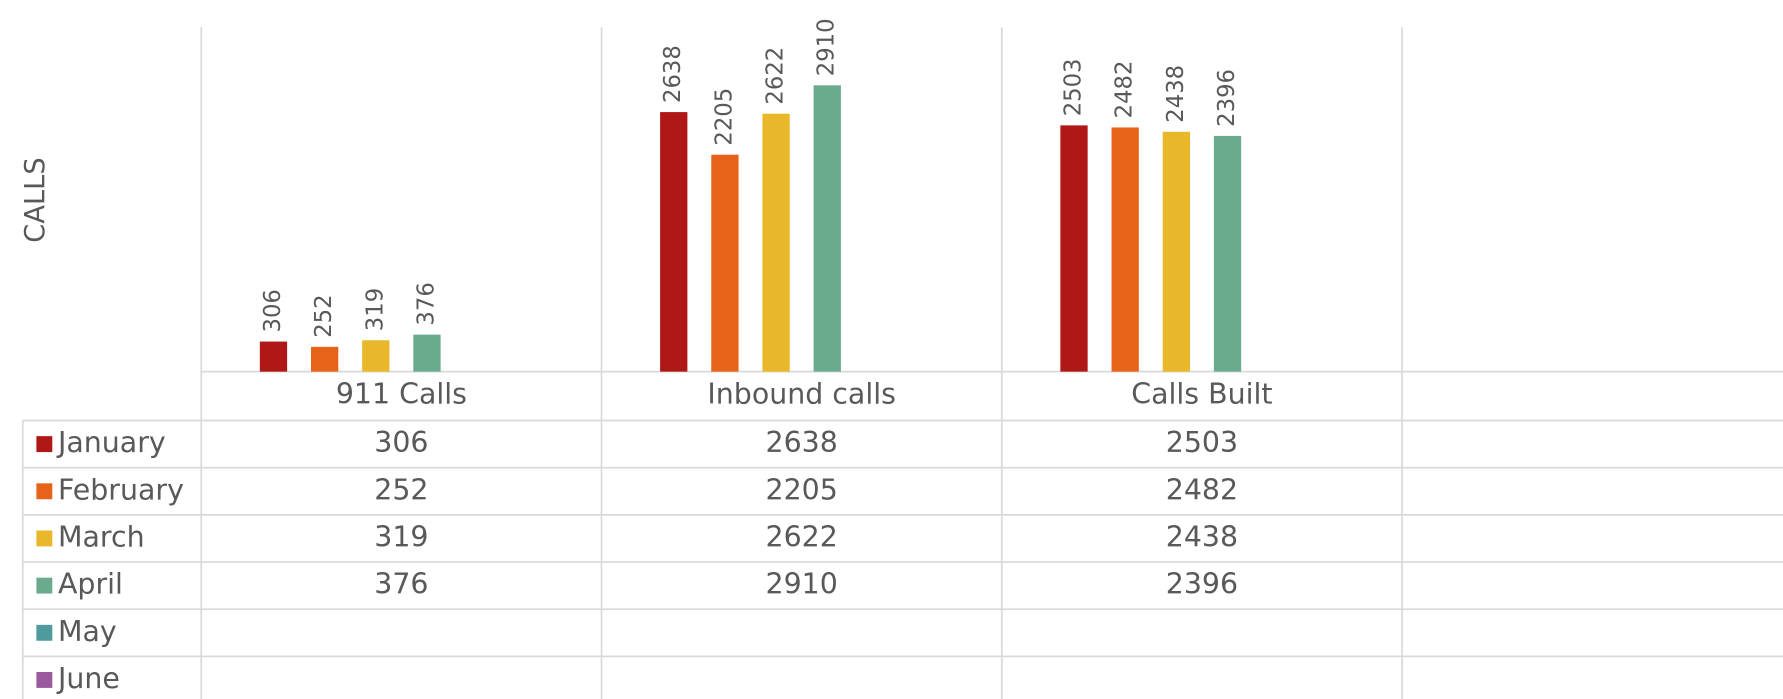 The image size is (1783, 699). What do you see at coordinates (101, 536) in the screenshot?
I see `legend-label: March` at bounding box center [101, 536].